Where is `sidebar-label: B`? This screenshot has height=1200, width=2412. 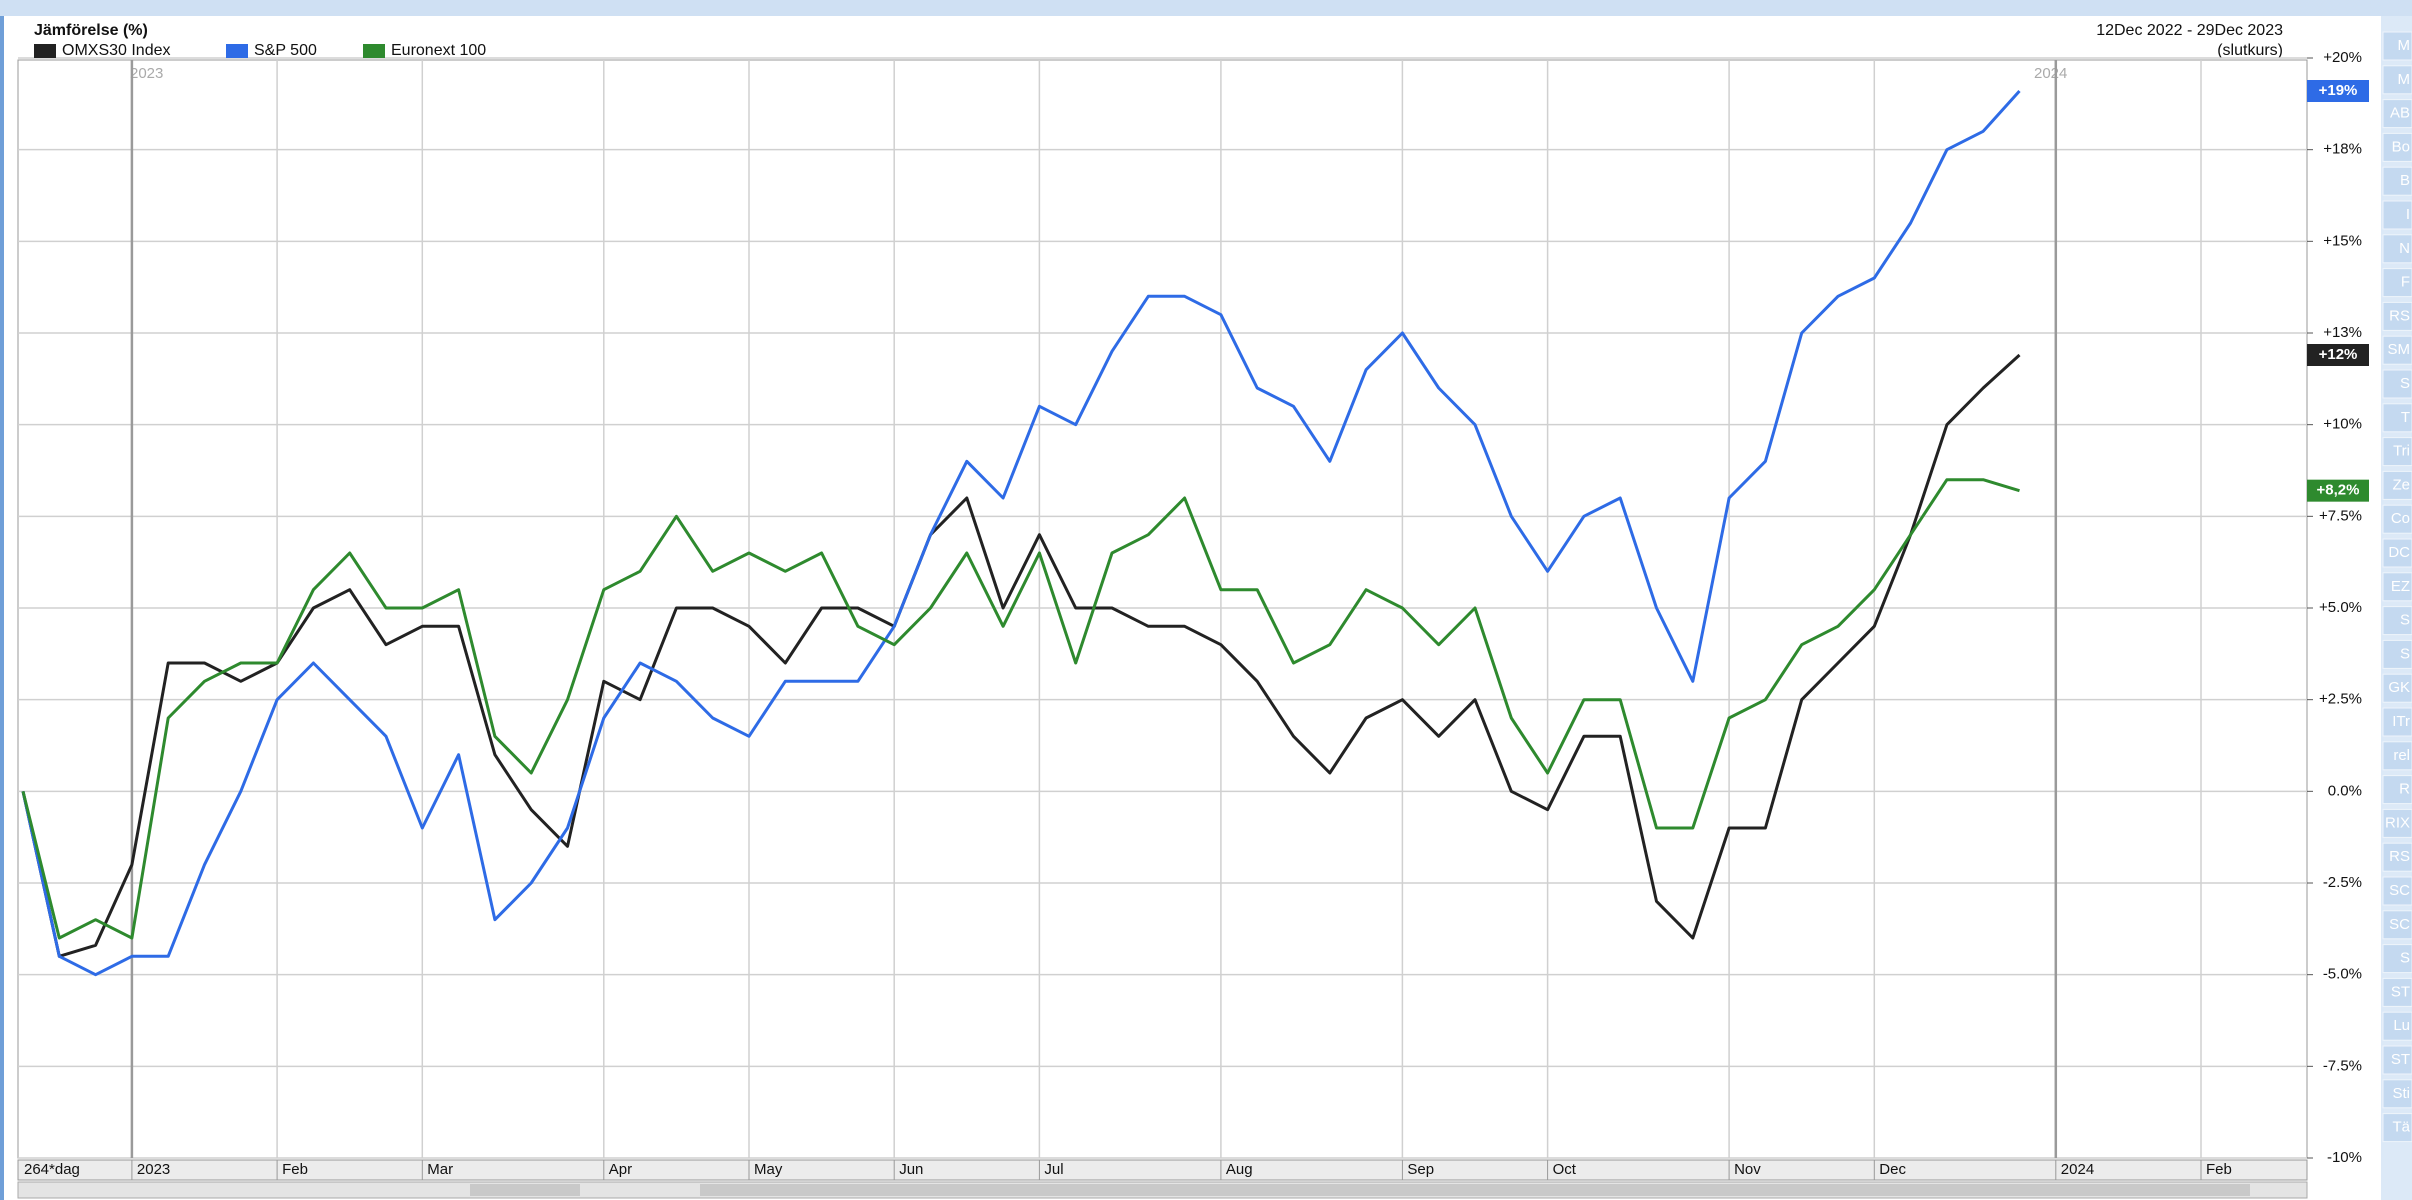 sidebar-label: B is located at coordinates (2405, 180).